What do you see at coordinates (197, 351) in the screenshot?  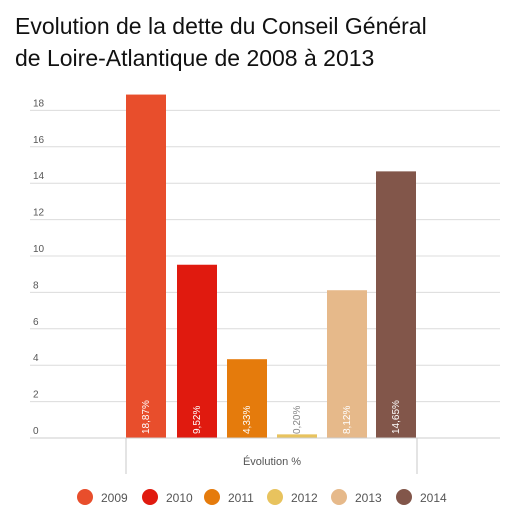 I see `bar-2010` at bounding box center [197, 351].